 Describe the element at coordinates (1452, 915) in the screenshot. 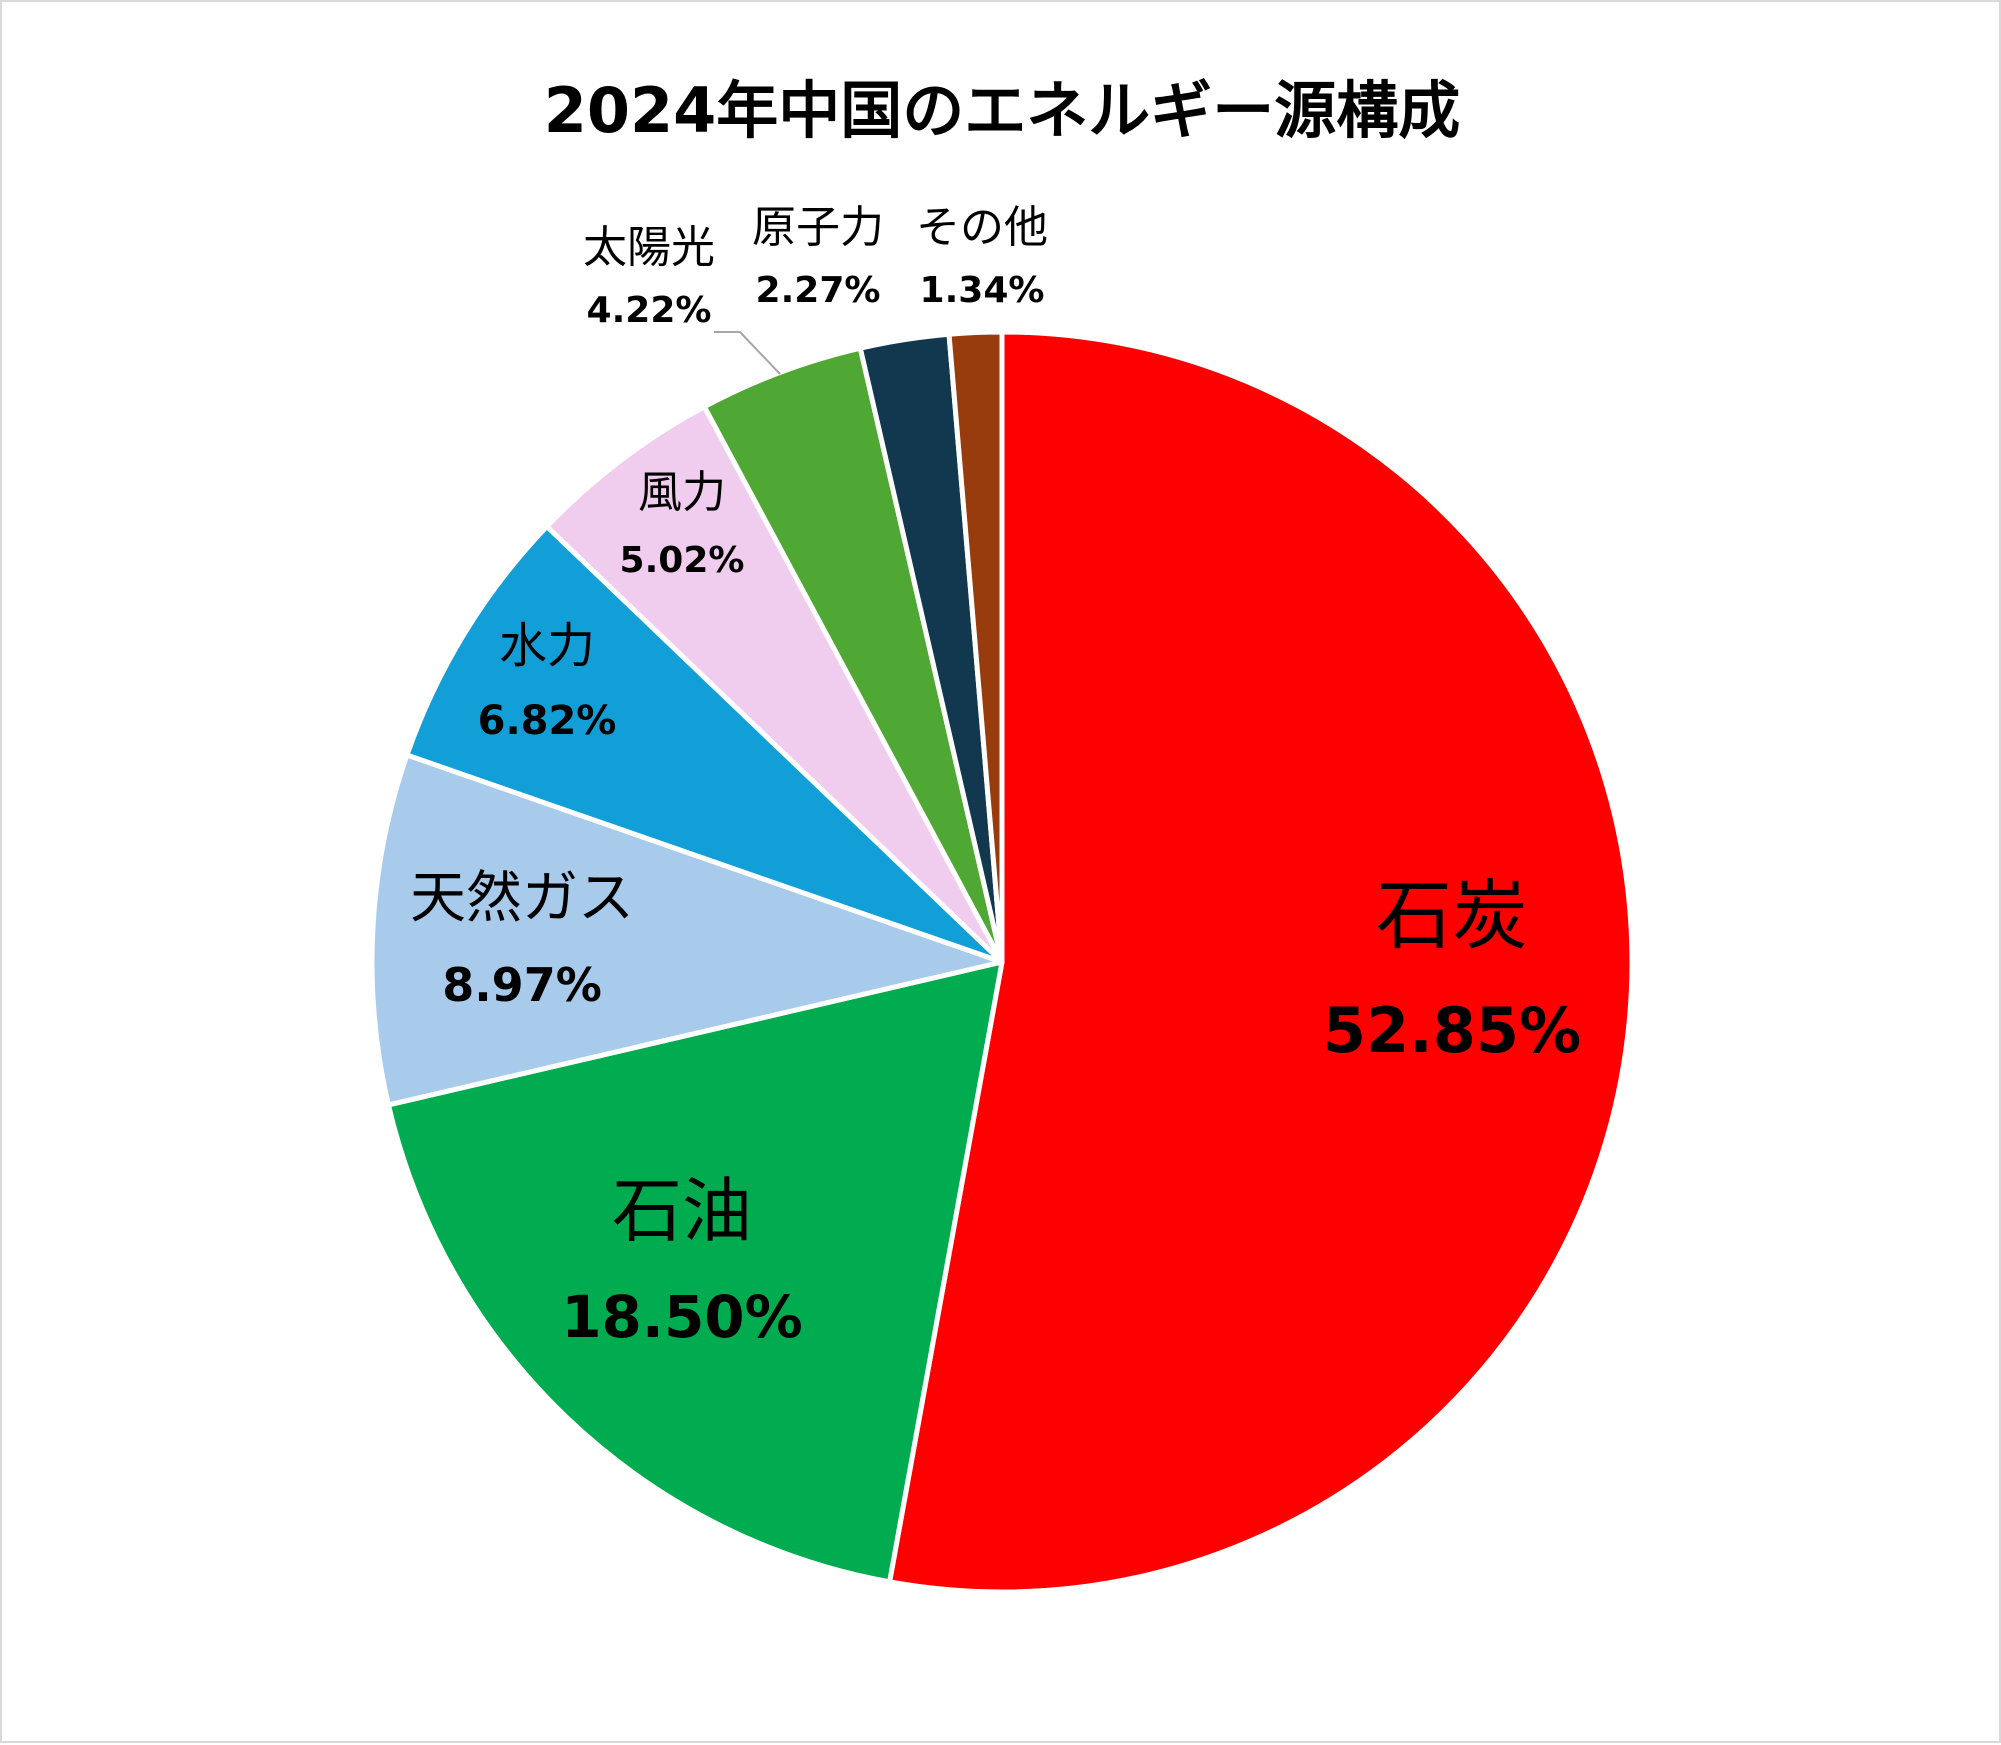

I see `slice-label-1: 石炭` at that location.